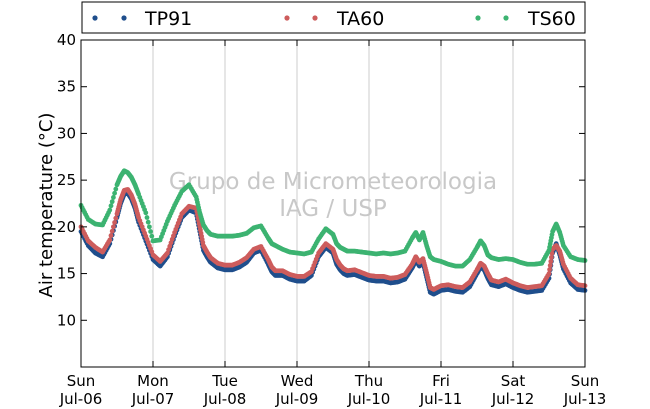  What do you see at coordinates (368, 381) in the screenshot?
I see `x-tick-day-label: Thu` at bounding box center [368, 381].